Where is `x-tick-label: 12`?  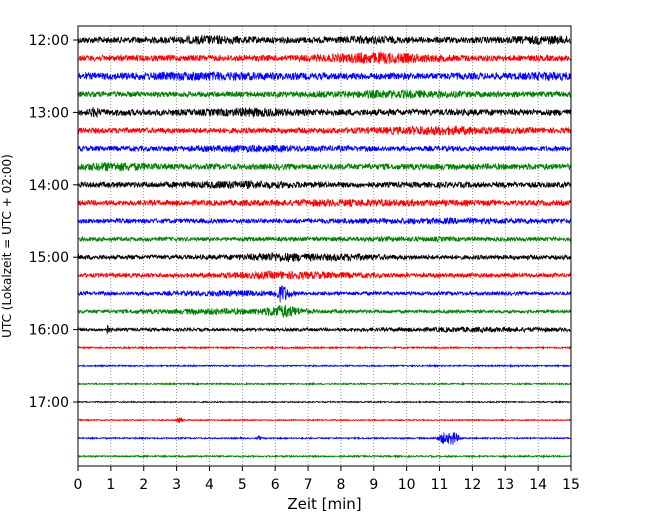 x-tick-label: 12 is located at coordinates (472, 485).